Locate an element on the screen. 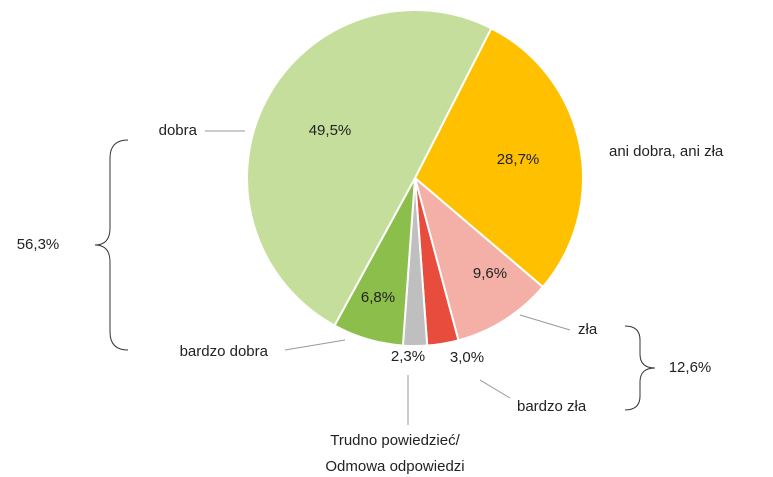 The width and height of the screenshot is (773, 477). value-label: 28,7% is located at coordinates (518, 159).